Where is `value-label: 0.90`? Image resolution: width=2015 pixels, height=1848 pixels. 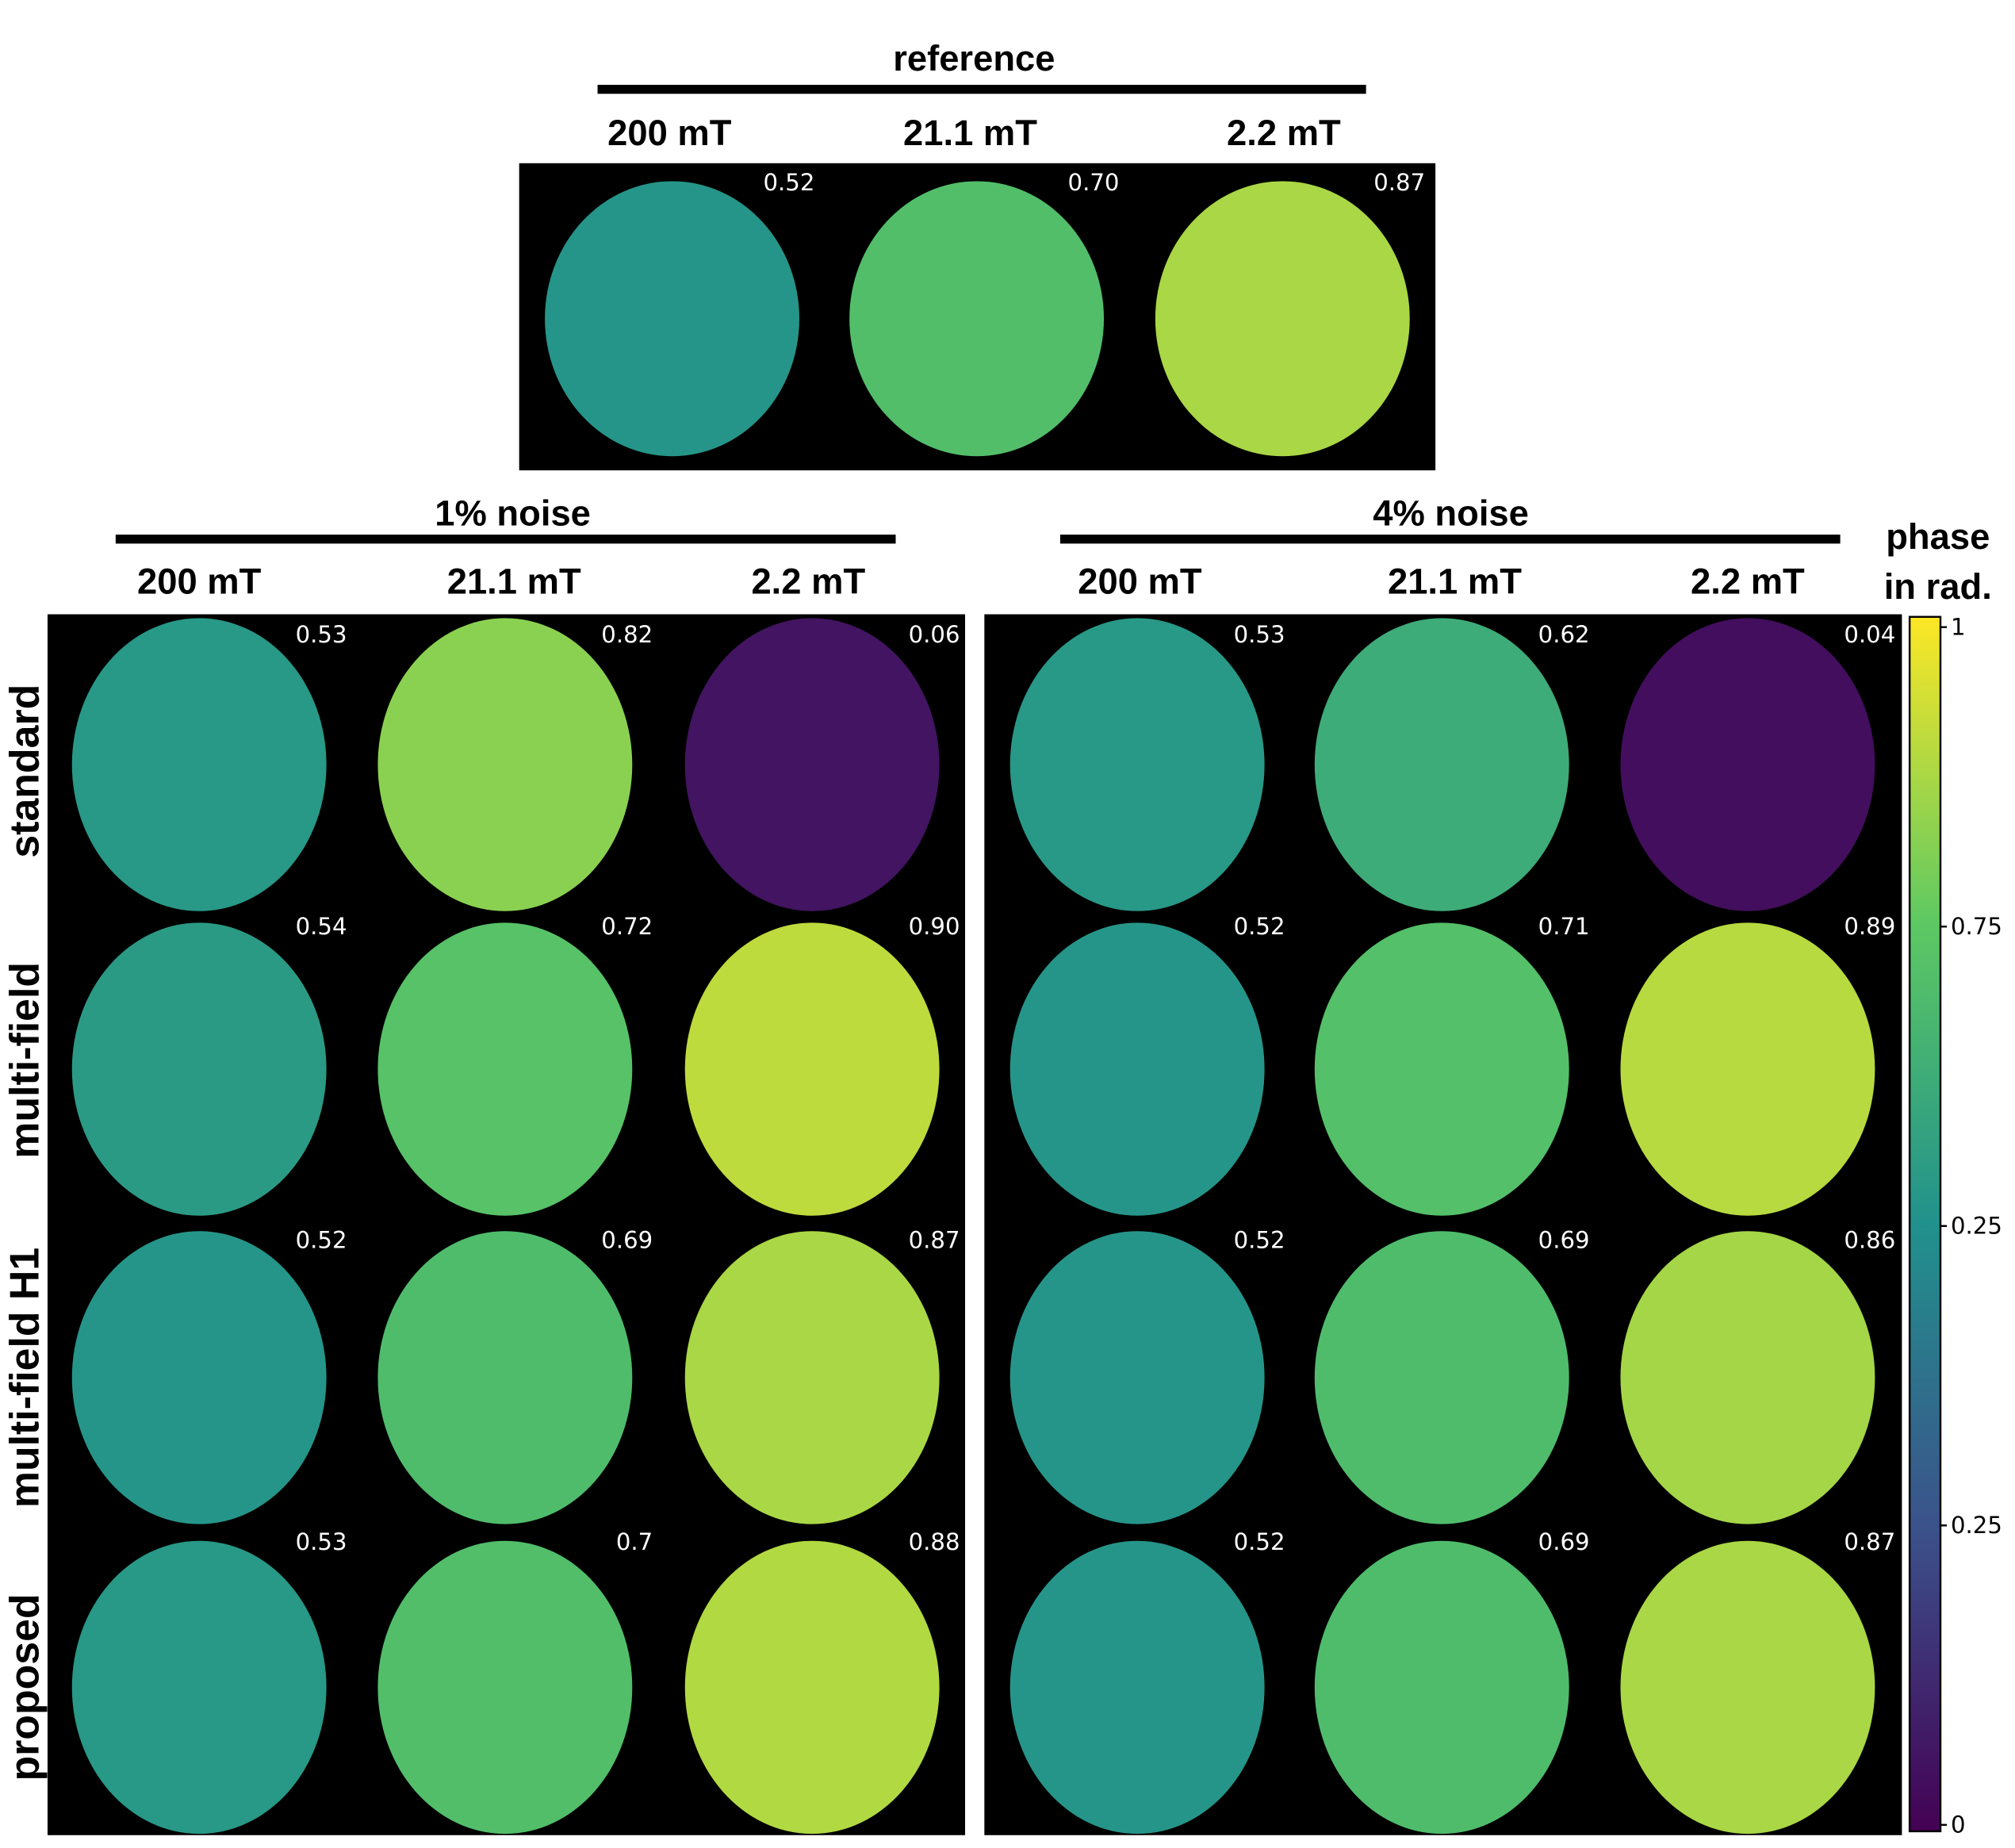
value-label: 0.90 is located at coordinates (934, 926).